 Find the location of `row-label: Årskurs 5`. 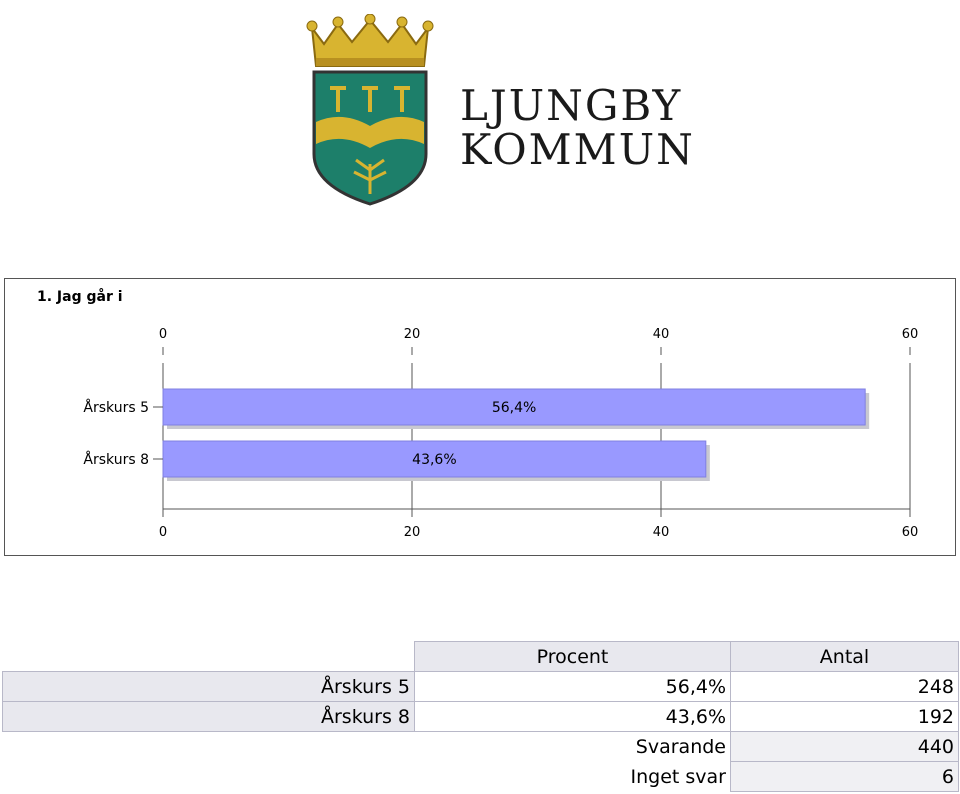

row-label: Årskurs 5 is located at coordinates (208, 686).